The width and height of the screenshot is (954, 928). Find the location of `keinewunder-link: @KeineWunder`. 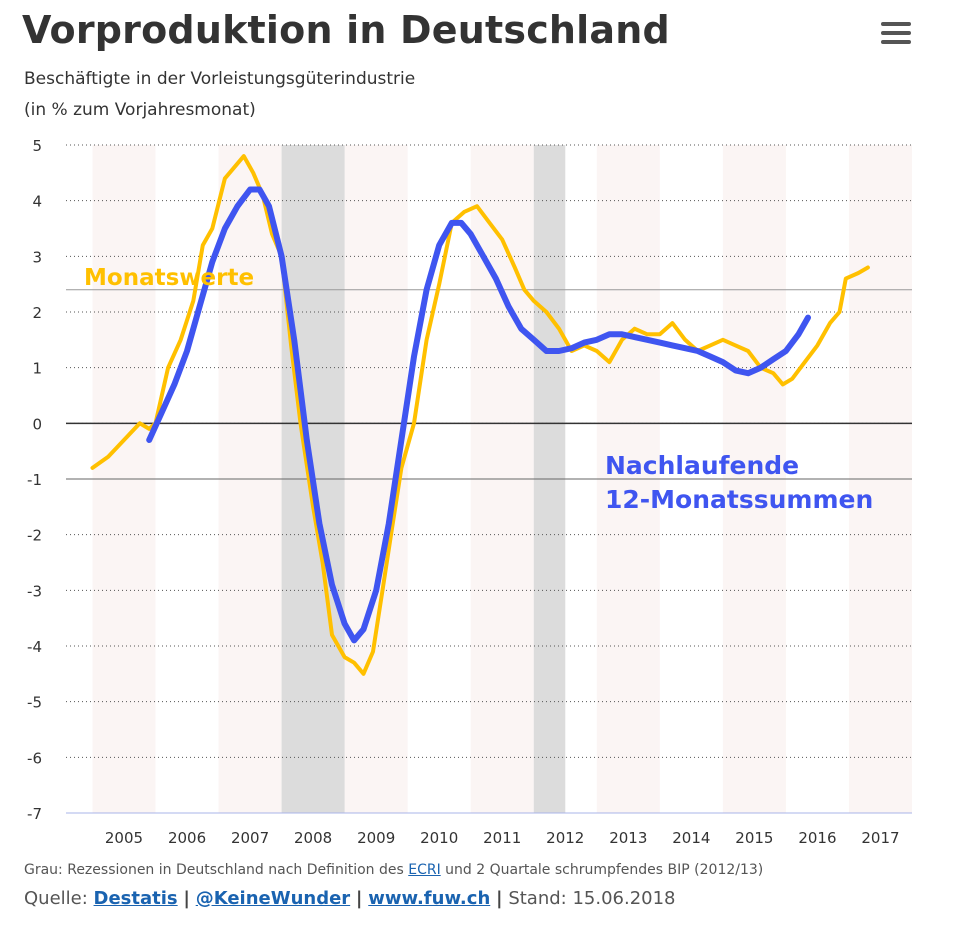

keinewunder-link: @KeineWunder is located at coordinates (273, 898).